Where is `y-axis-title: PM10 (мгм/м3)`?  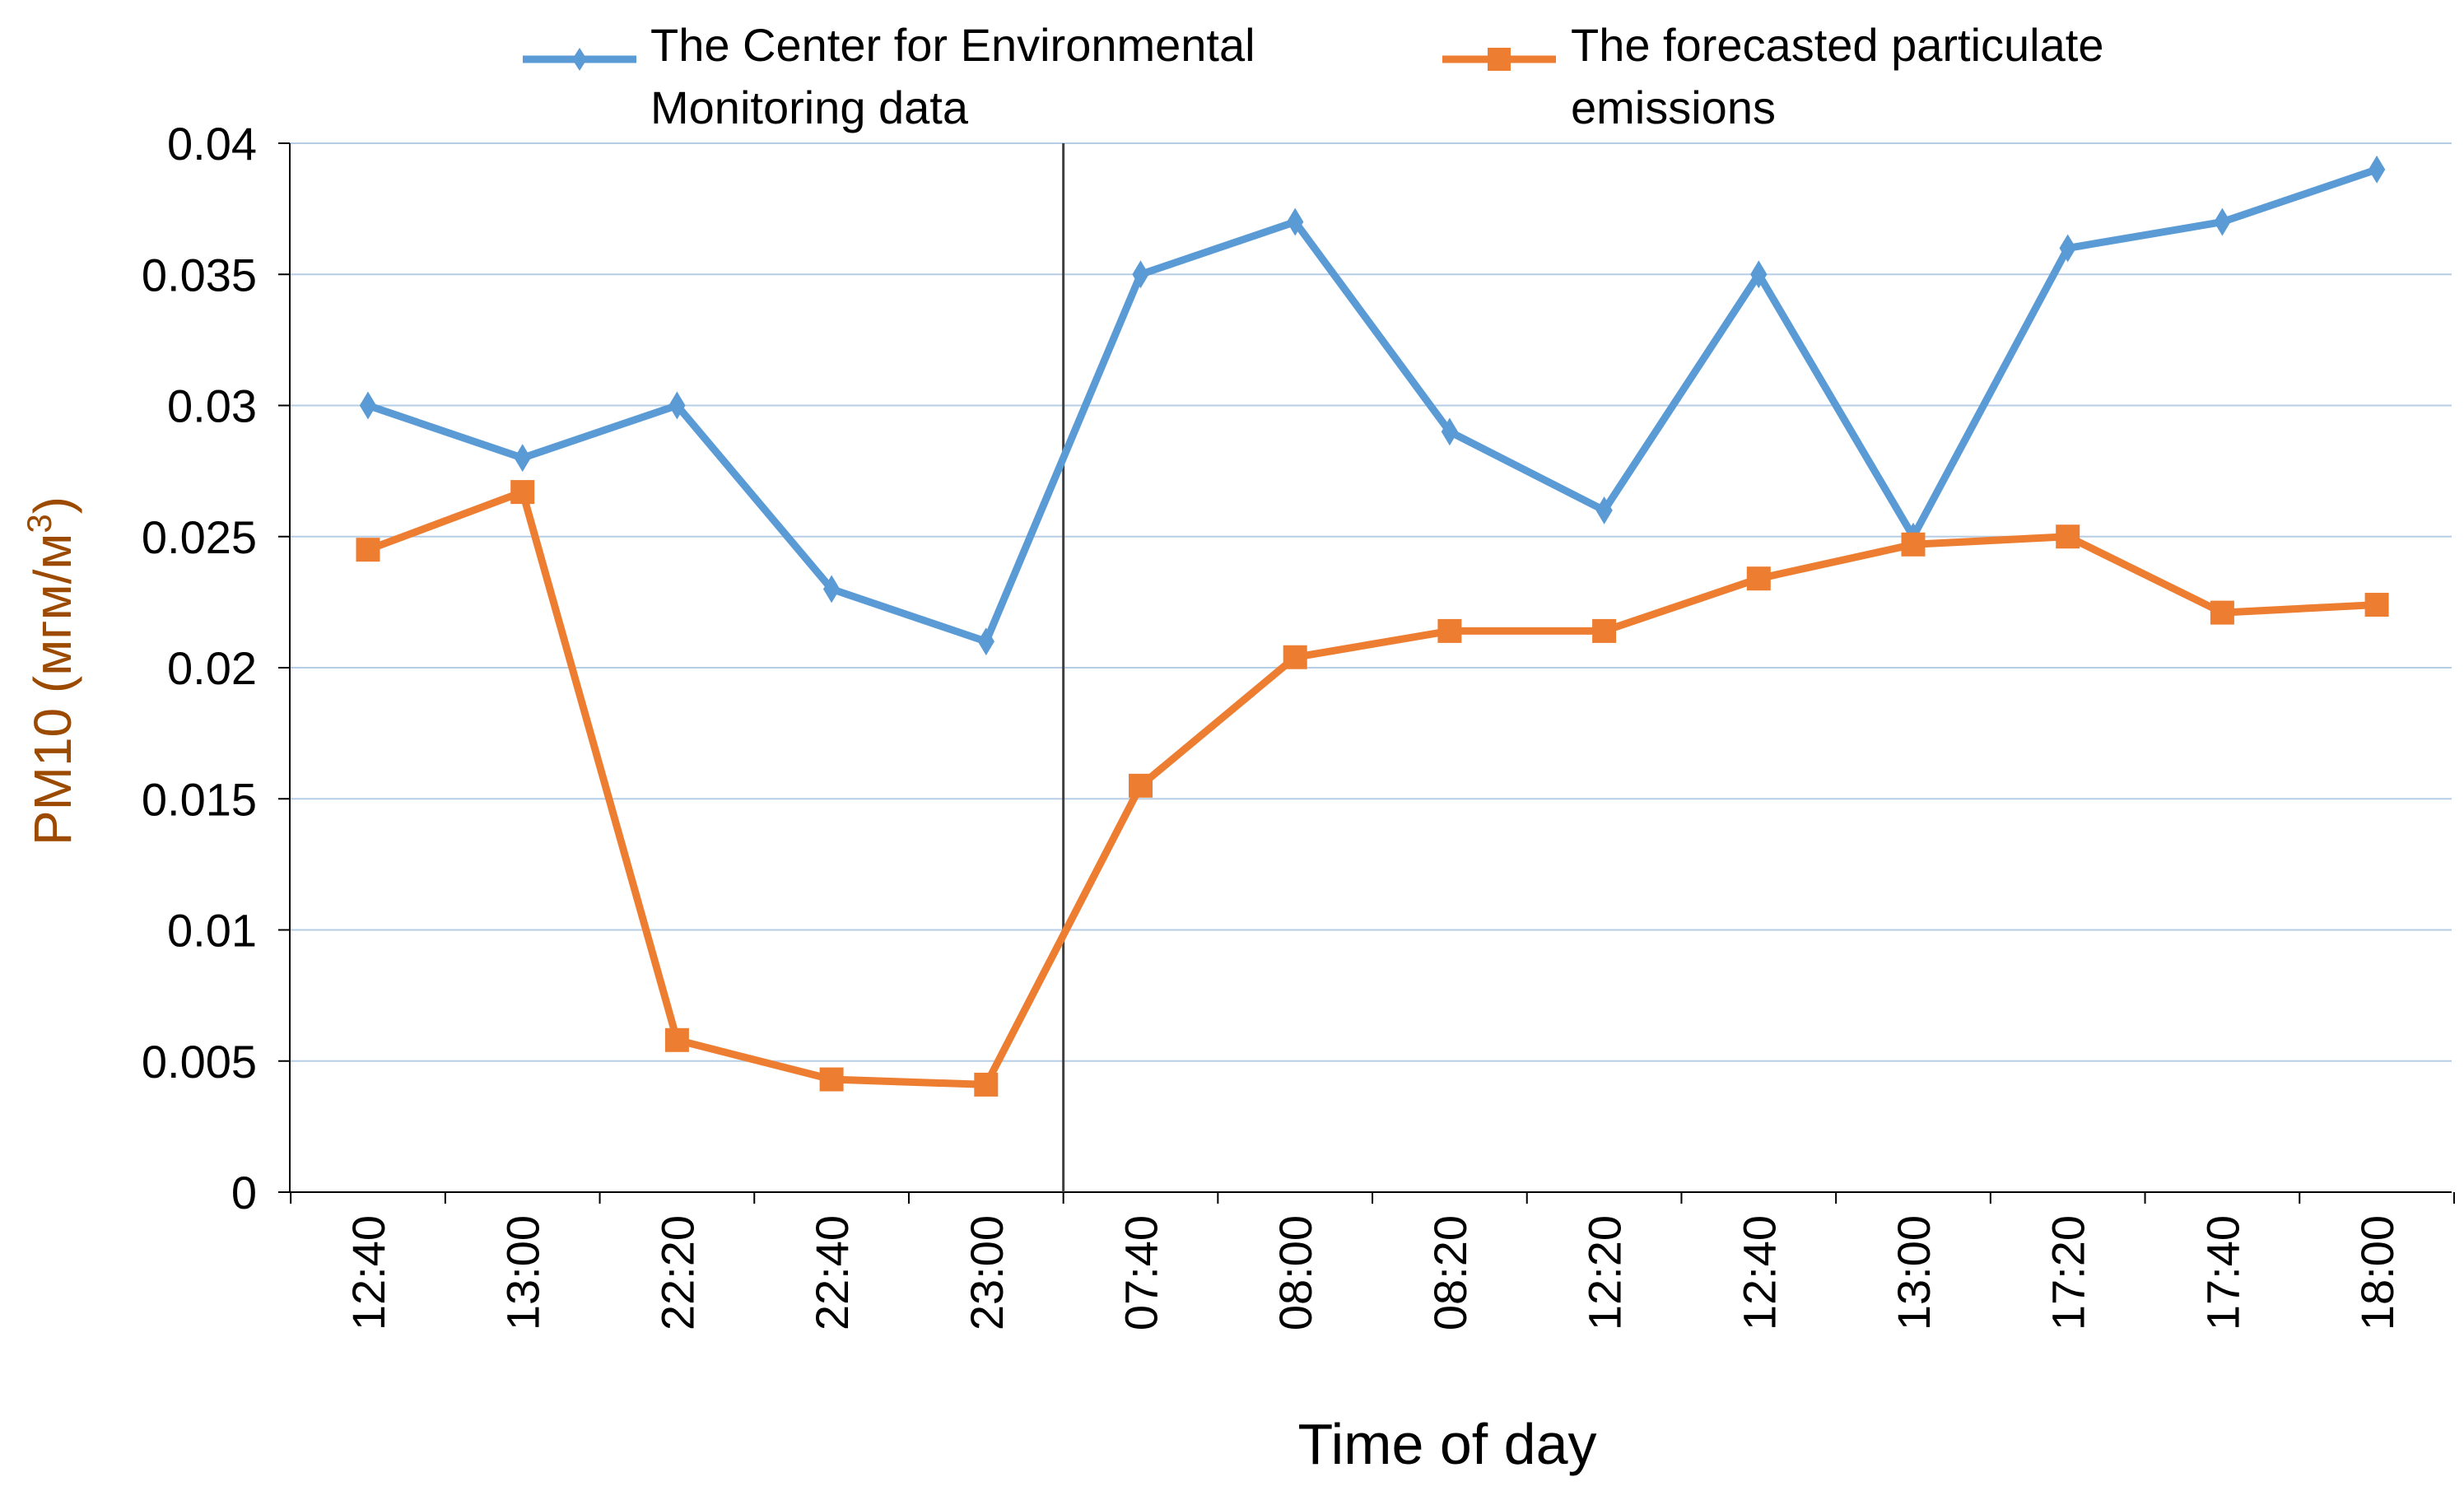
y-axis-title: PM10 (мгм/м3) is located at coordinates (51, 671).